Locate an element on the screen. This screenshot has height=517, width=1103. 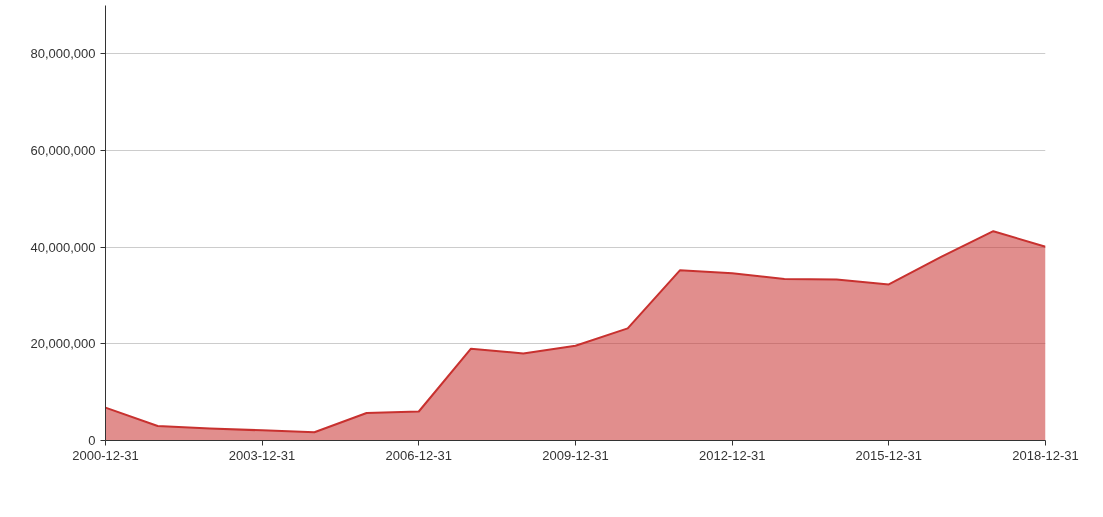
x-tick-label: 2015-12-31 is located at coordinates (889, 455).